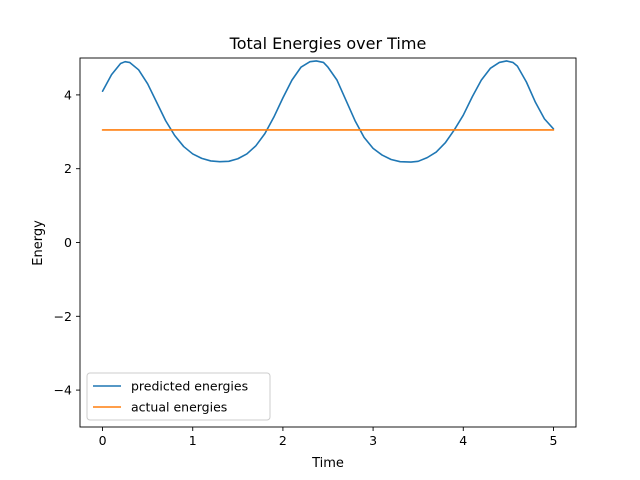 The image size is (640, 480). What do you see at coordinates (328, 43) in the screenshot?
I see `chart-title: Total Energies over Time` at bounding box center [328, 43].